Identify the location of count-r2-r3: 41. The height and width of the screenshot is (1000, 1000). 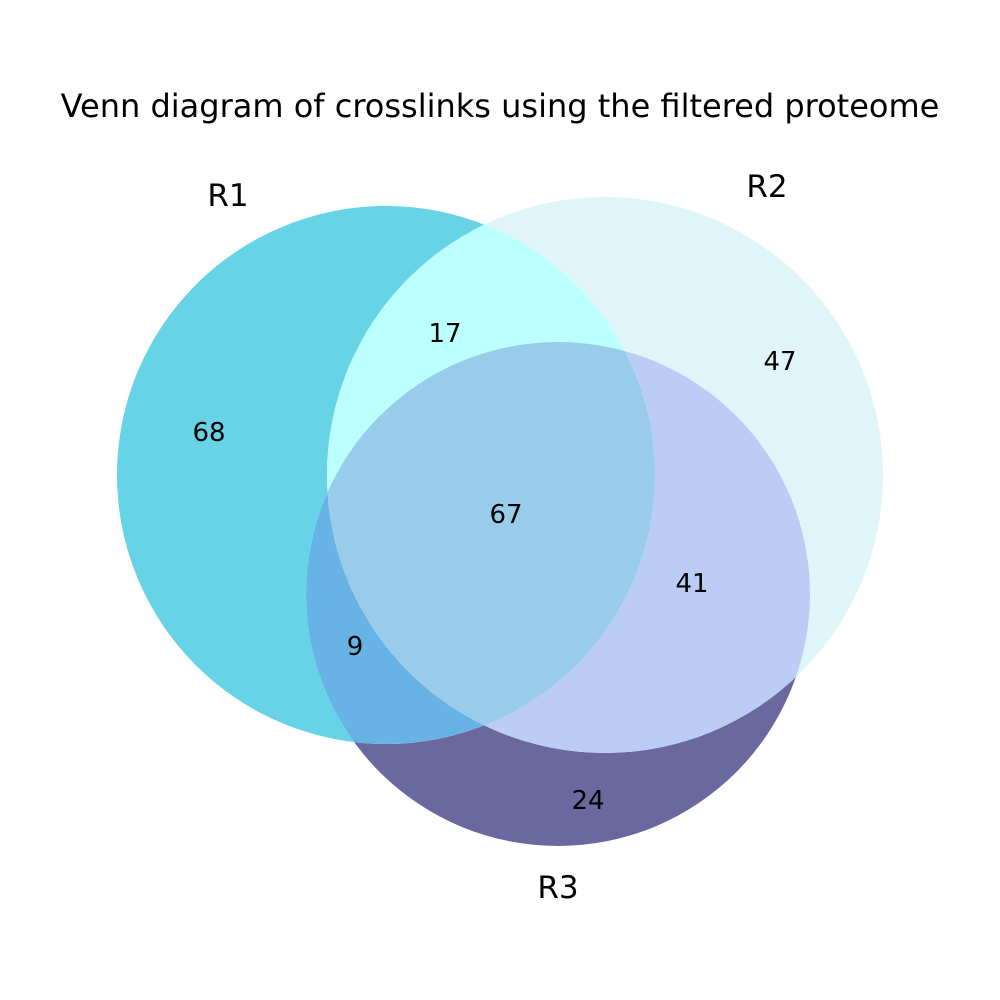
(691, 584).